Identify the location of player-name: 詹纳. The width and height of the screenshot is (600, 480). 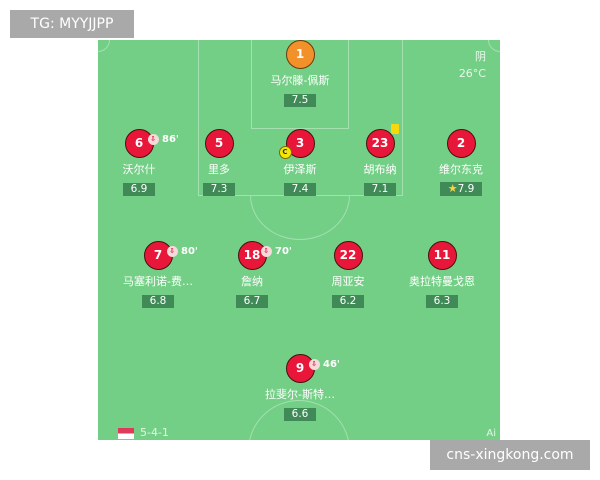
(252, 281).